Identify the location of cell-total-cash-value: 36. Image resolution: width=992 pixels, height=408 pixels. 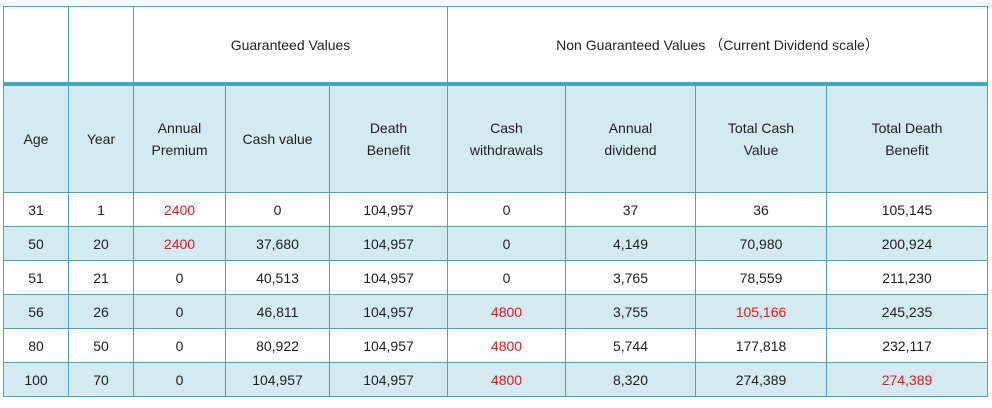
(761, 209).